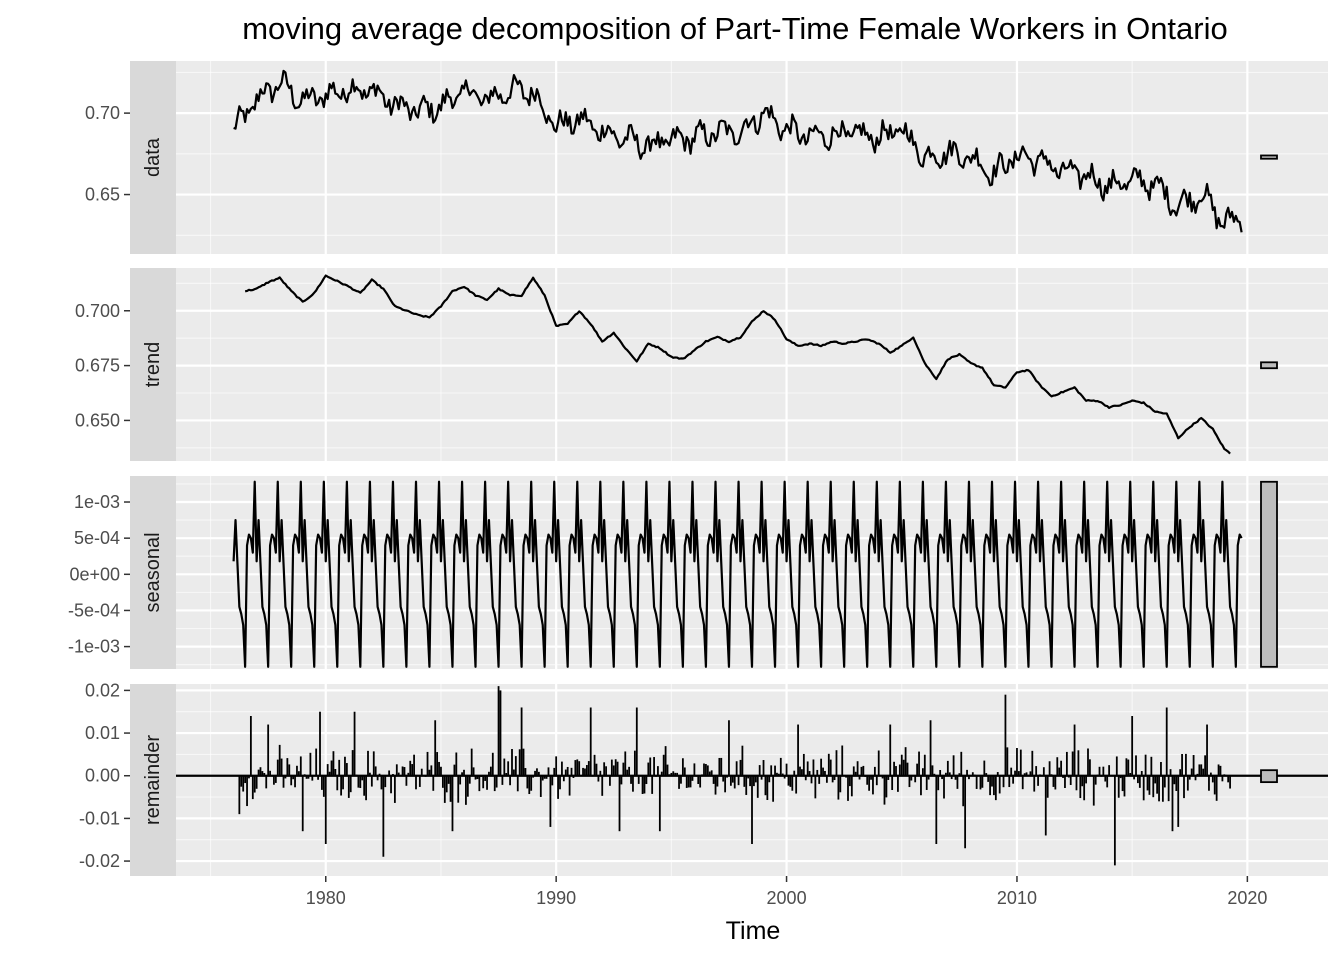  Describe the element at coordinates (1269, 574) in the screenshot. I see `range-bar-seasonal` at that location.